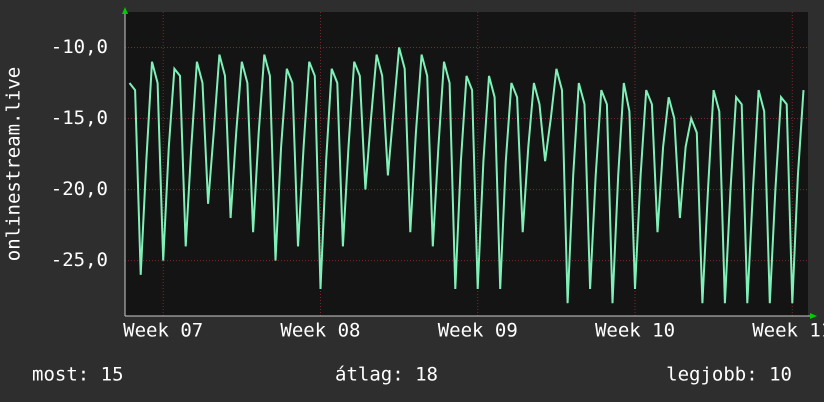 The image size is (824, 402). What do you see at coordinates (635, 331) in the screenshot?
I see `x-tick-label: Week 10` at bounding box center [635, 331].